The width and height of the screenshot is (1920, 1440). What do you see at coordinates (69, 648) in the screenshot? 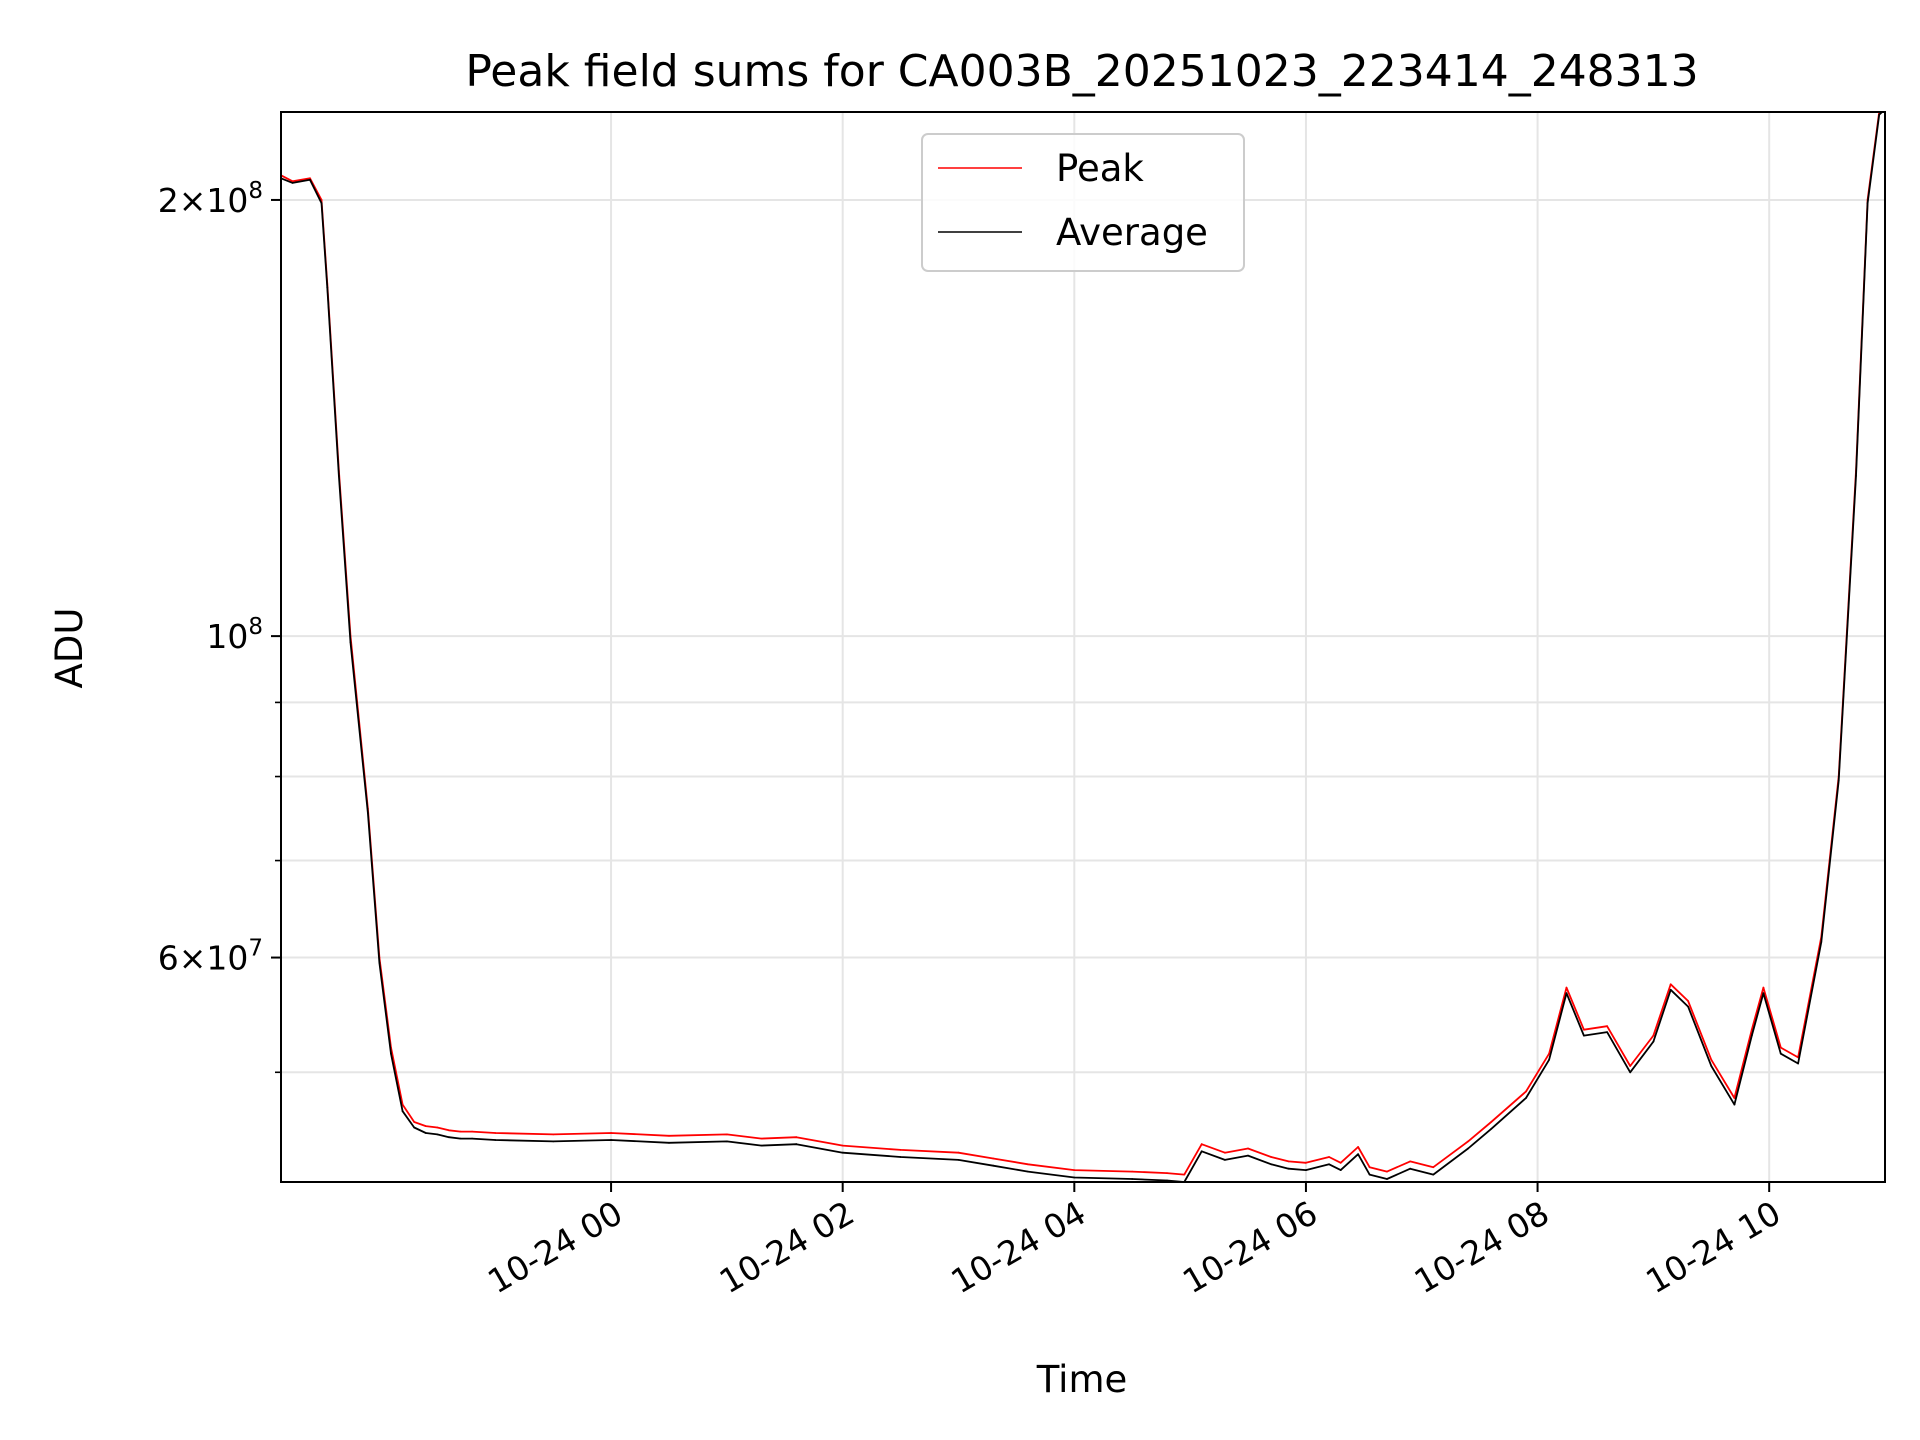
I see `y-axis-label: ADU` at bounding box center [69, 648].